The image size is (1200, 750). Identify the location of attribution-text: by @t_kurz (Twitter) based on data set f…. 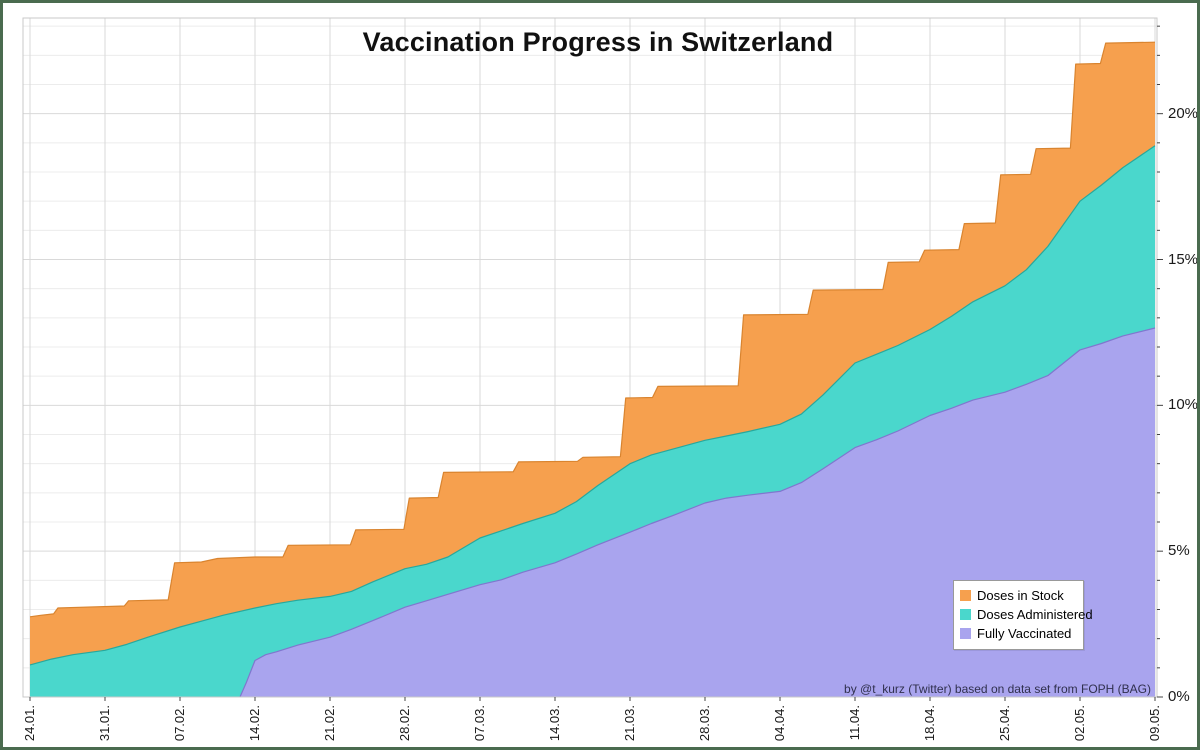
(997, 689).